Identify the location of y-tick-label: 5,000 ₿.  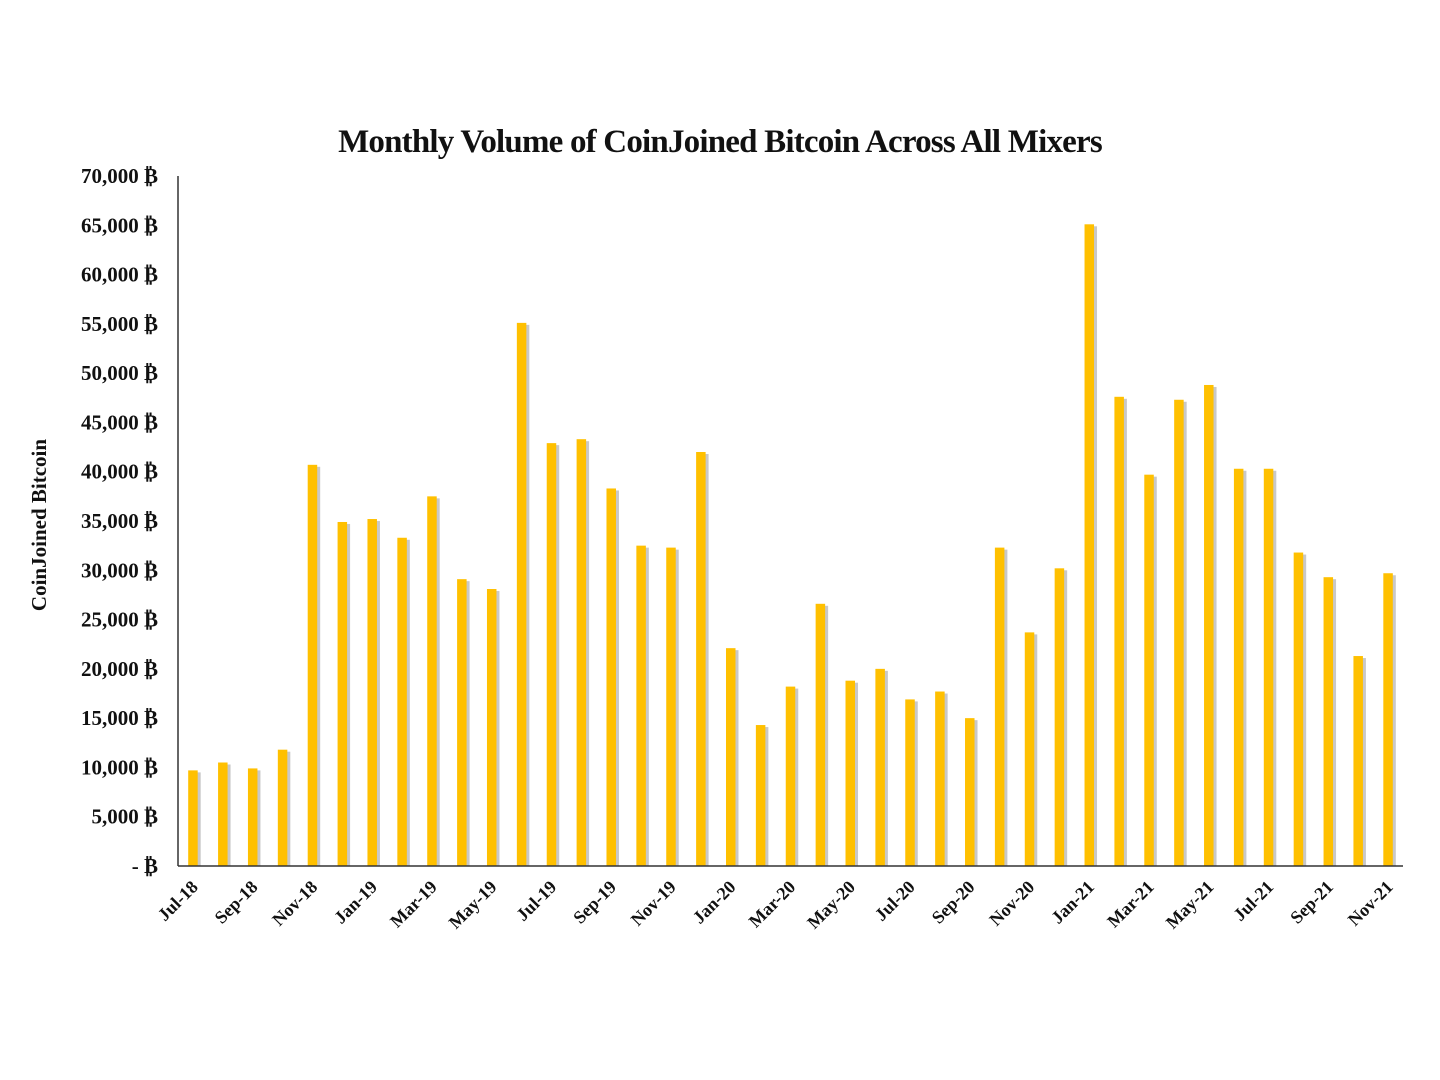
(124, 817).